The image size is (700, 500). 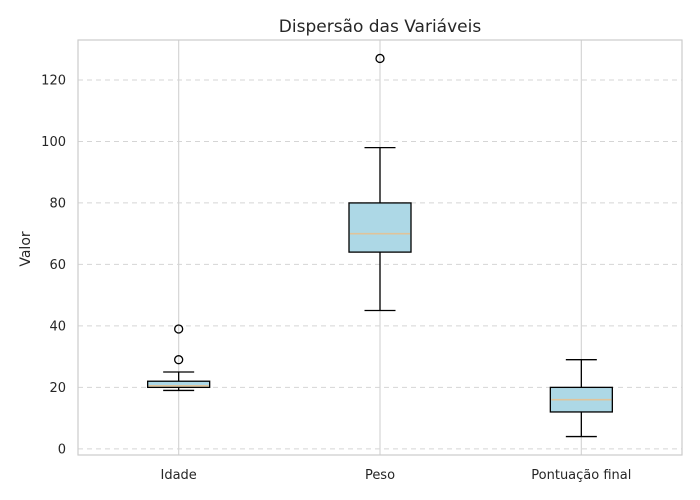 What do you see at coordinates (53, 80) in the screenshot?
I see `y-tick-label: 120` at bounding box center [53, 80].